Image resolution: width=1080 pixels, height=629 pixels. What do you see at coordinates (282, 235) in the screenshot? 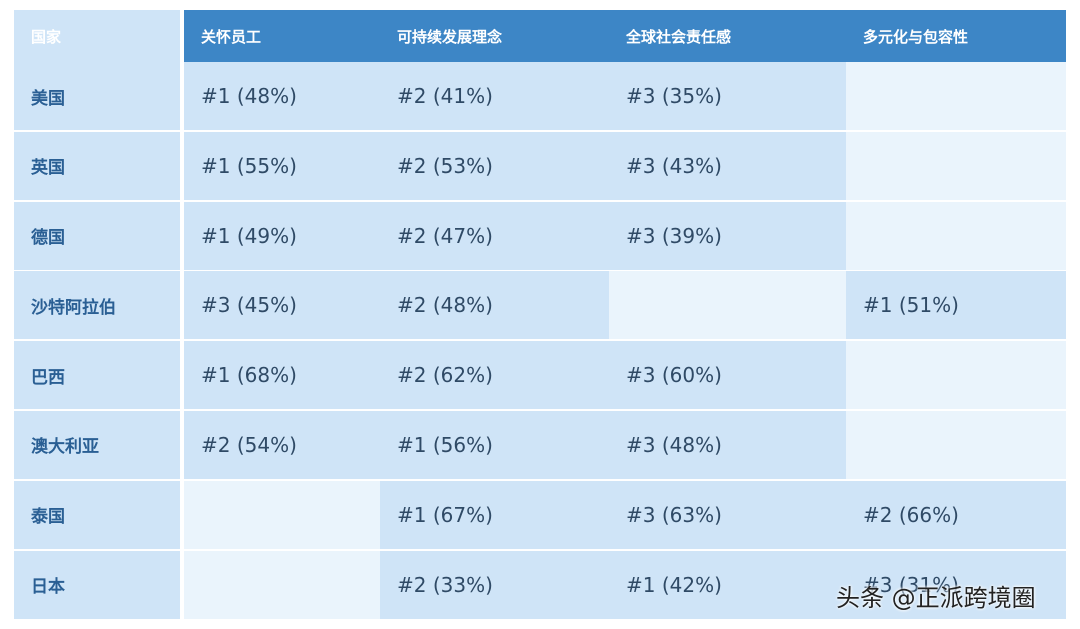
I see `value-cell: #1 (49%)` at bounding box center [282, 235].